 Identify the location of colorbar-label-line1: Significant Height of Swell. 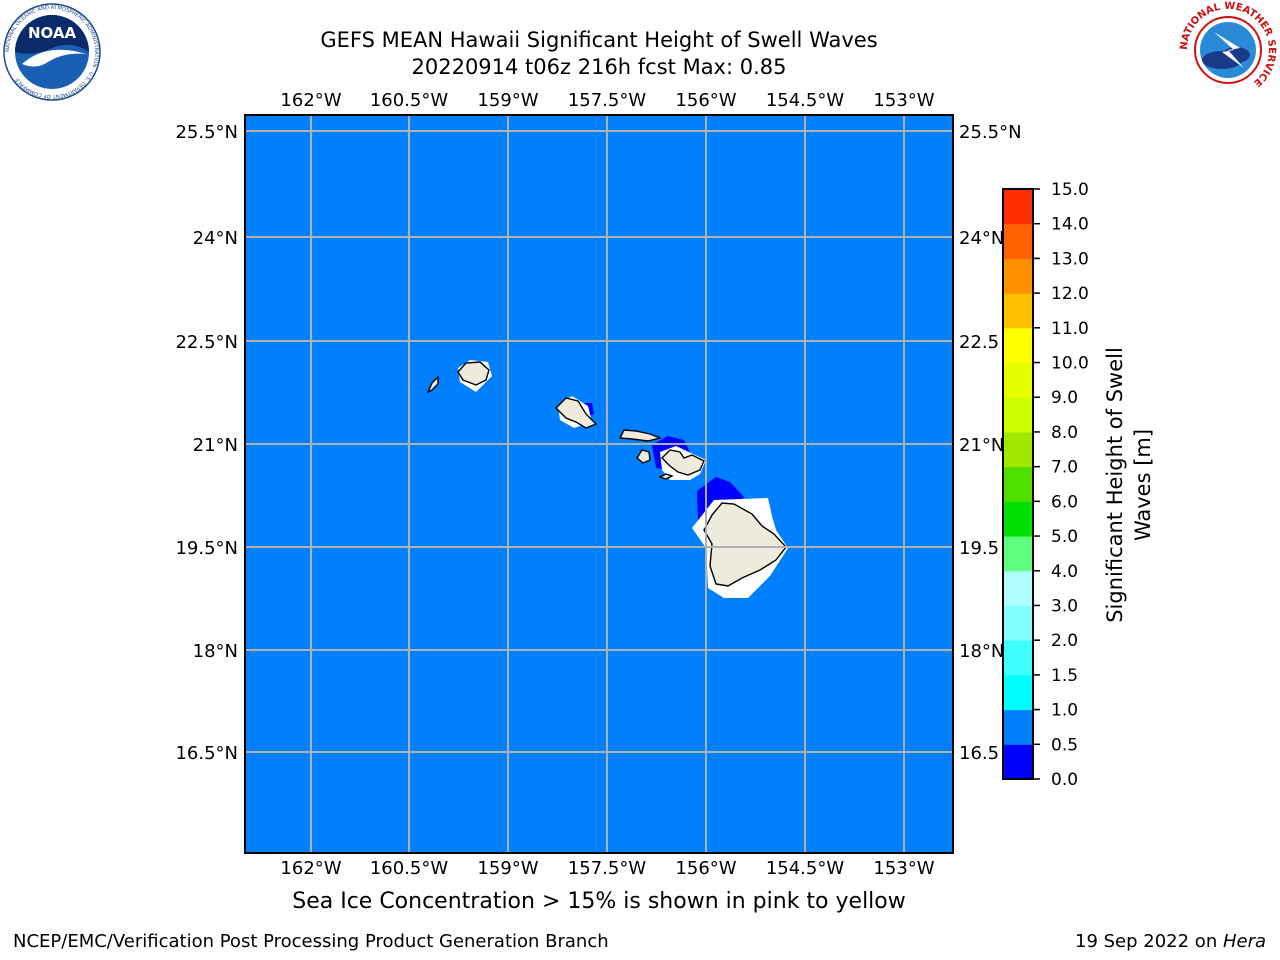
(1115, 485).